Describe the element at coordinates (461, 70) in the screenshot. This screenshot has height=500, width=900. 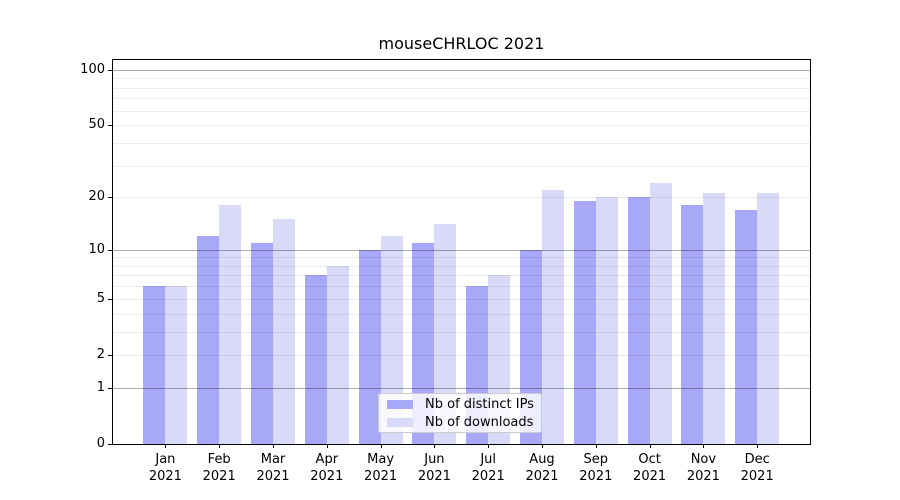
I see `major-gridline` at that location.